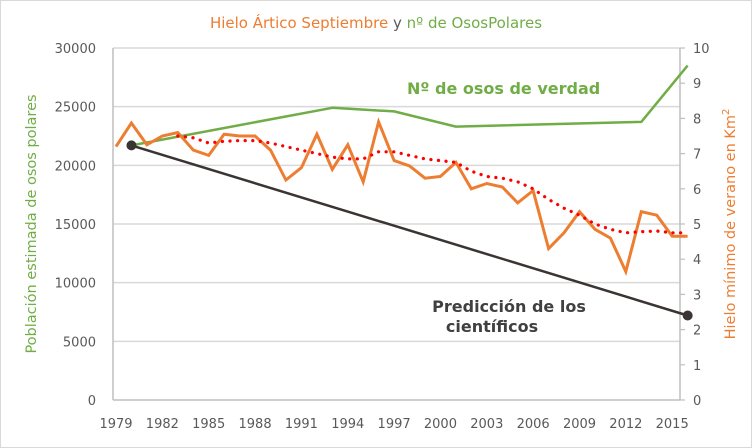  What do you see at coordinates (75, 108) in the screenshot?
I see `y-left-tick-label: 25000` at bounding box center [75, 108].